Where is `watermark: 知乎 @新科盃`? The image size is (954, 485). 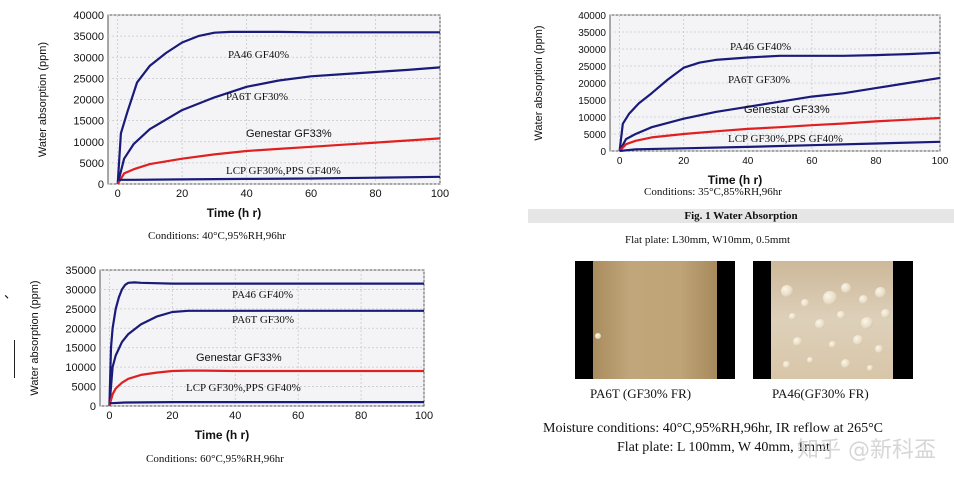 watermark: 知乎 @新科盃 is located at coordinates (866, 450).